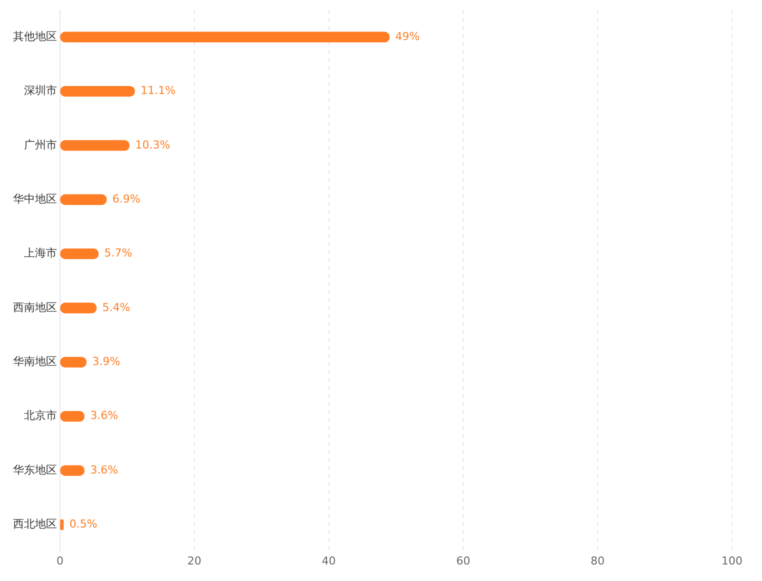 This screenshot has height=581, width=762. What do you see at coordinates (158, 91) in the screenshot?
I see `data-label: 11.1%` at bounding box center [158, 91].